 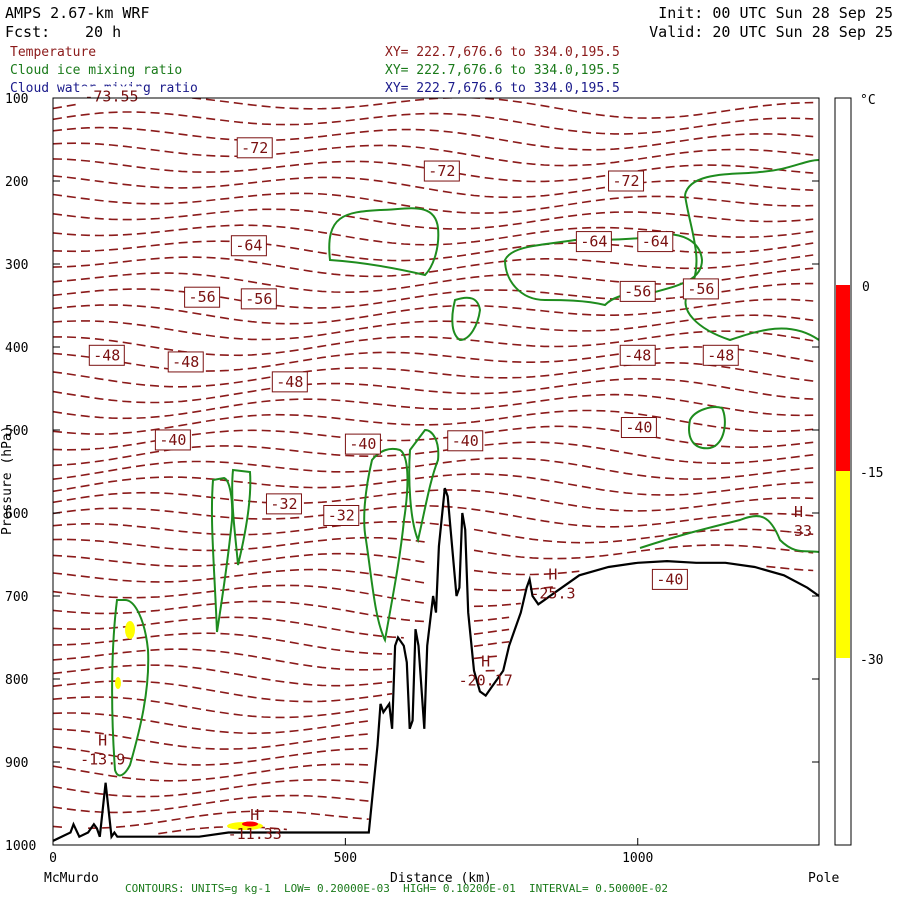 I want to click on y-tick-label: 900, so click(x=16, y=763).